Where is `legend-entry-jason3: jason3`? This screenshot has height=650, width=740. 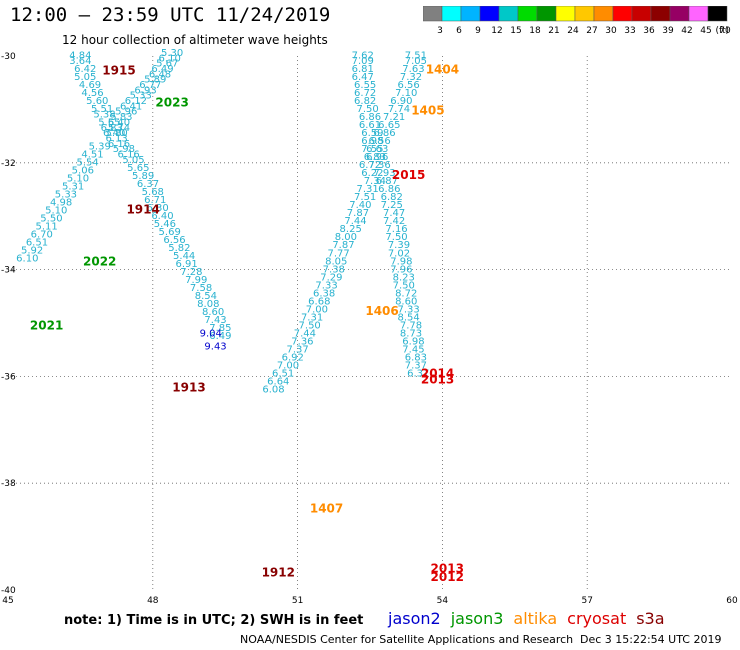 legend-entry-jason3: jason3 is located at coordinates (477, 618).